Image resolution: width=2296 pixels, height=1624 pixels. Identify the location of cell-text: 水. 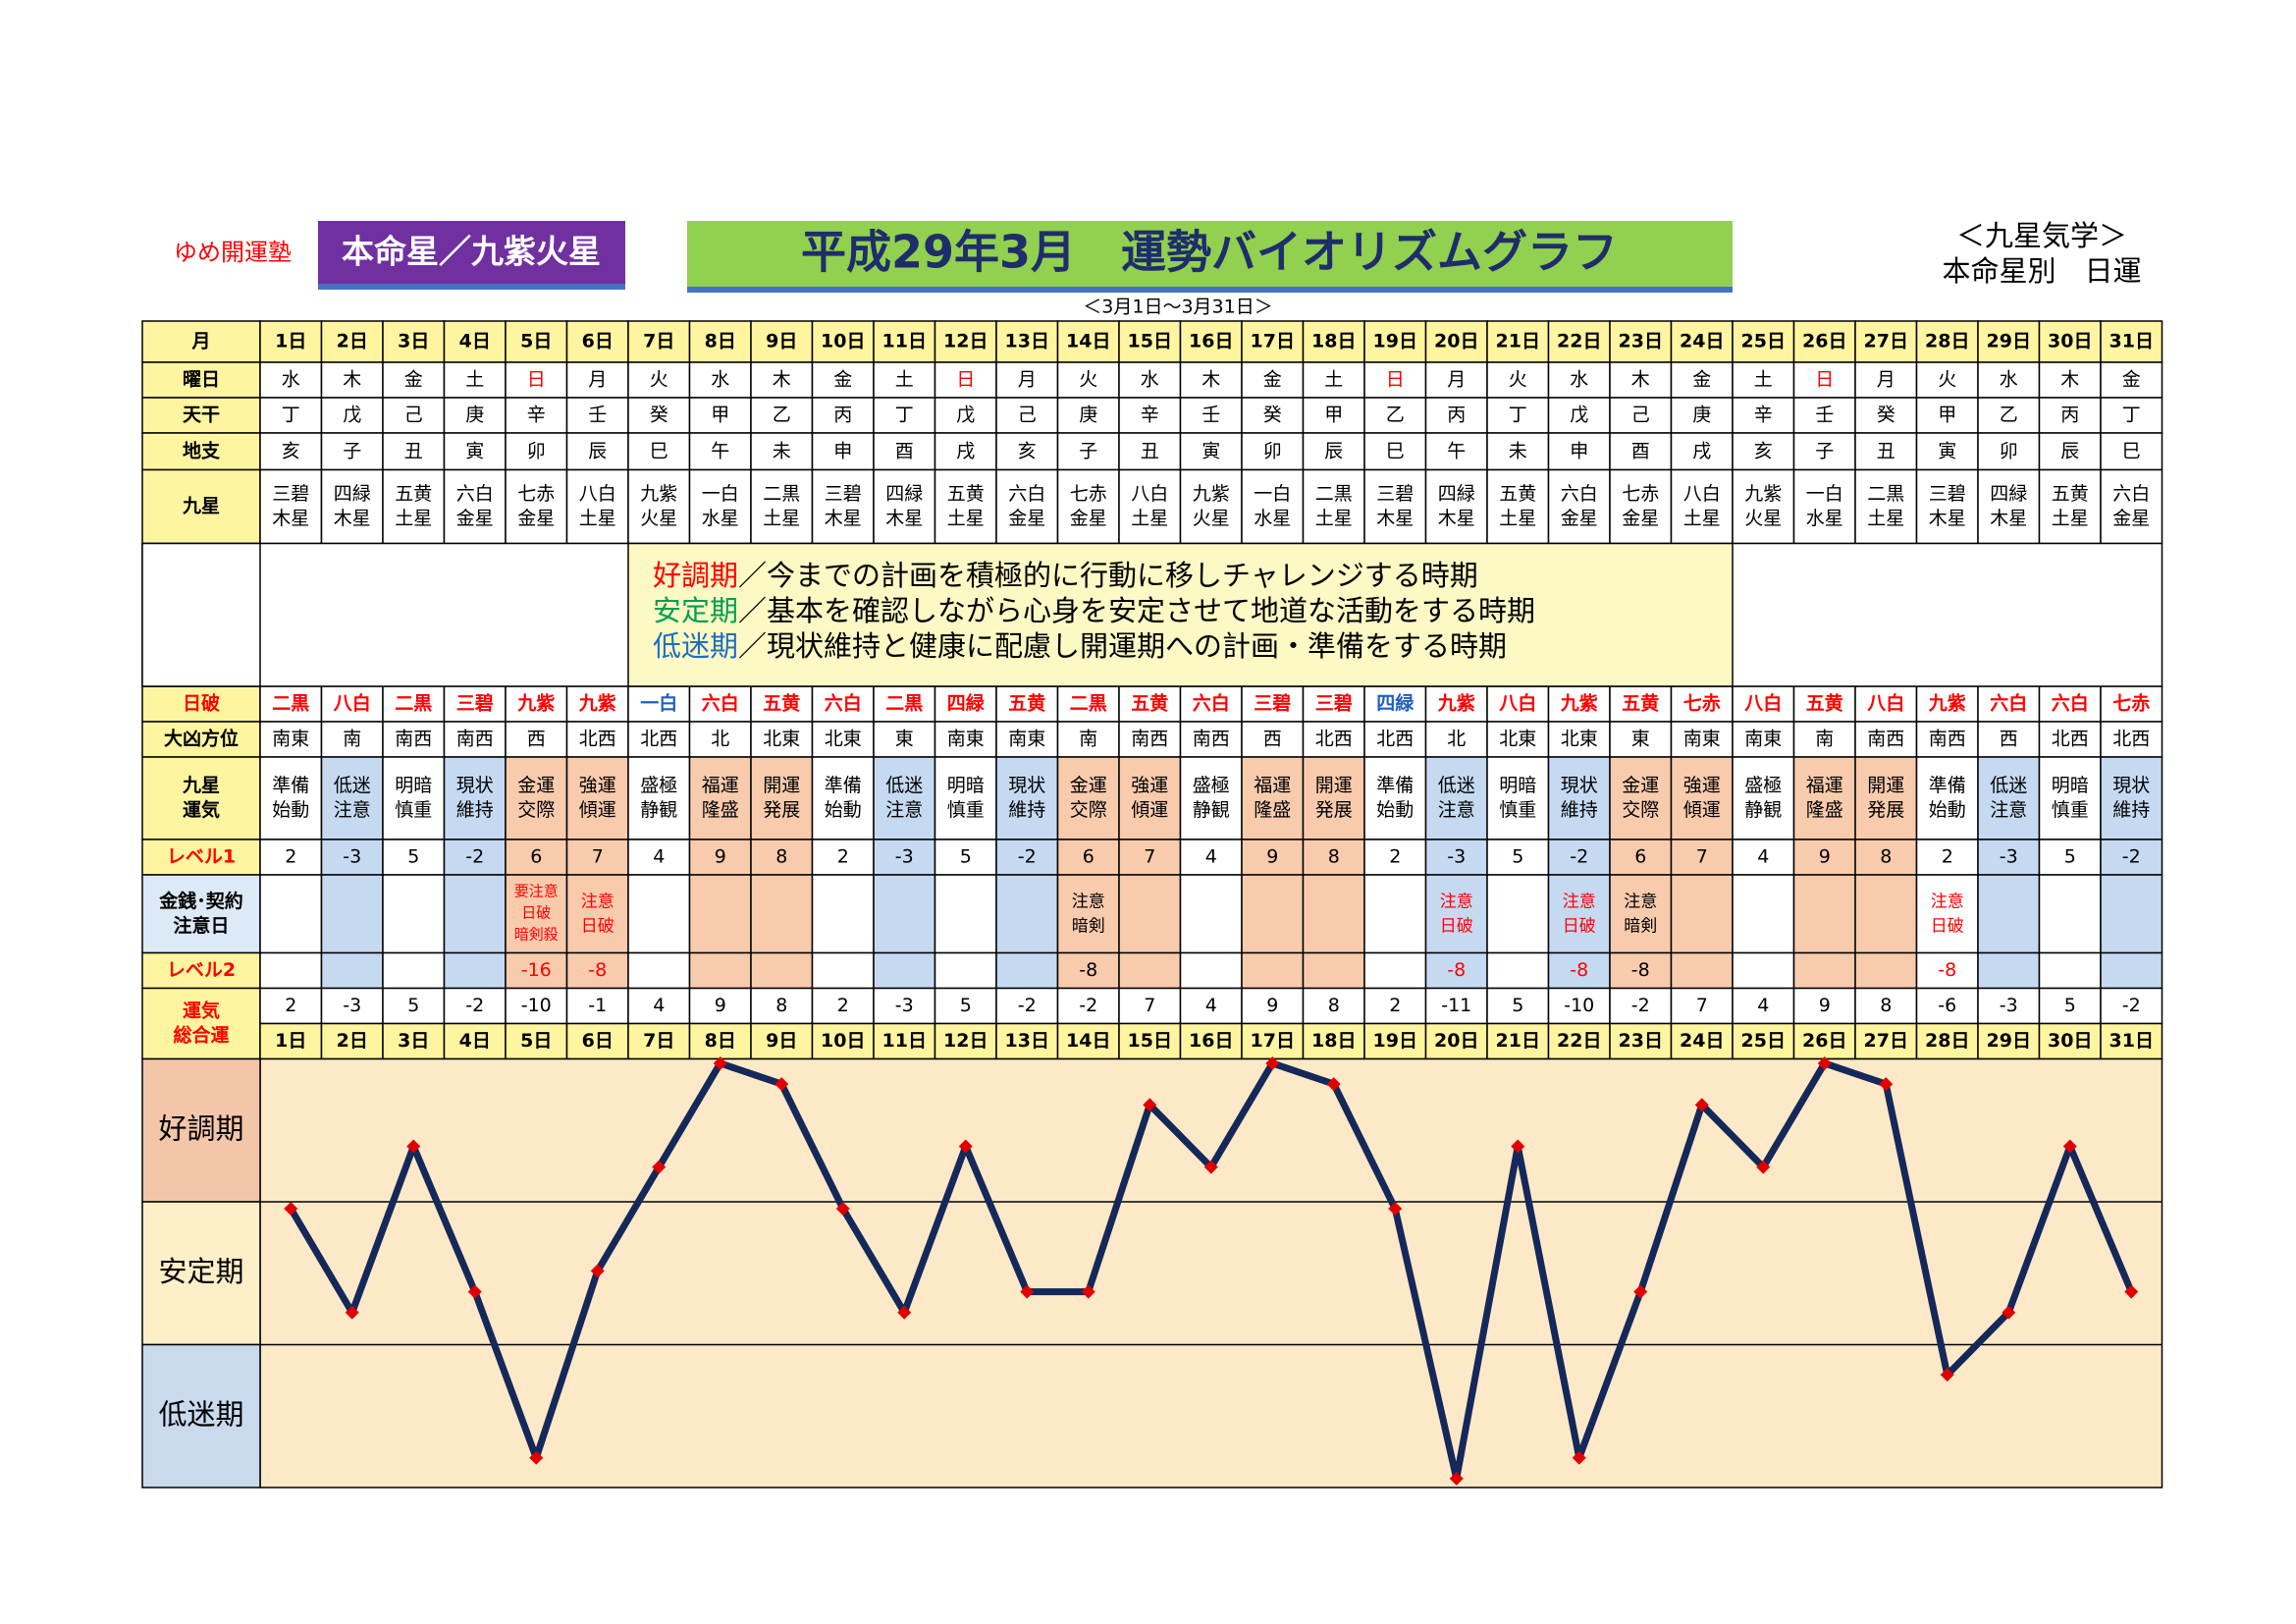
(720, 380).